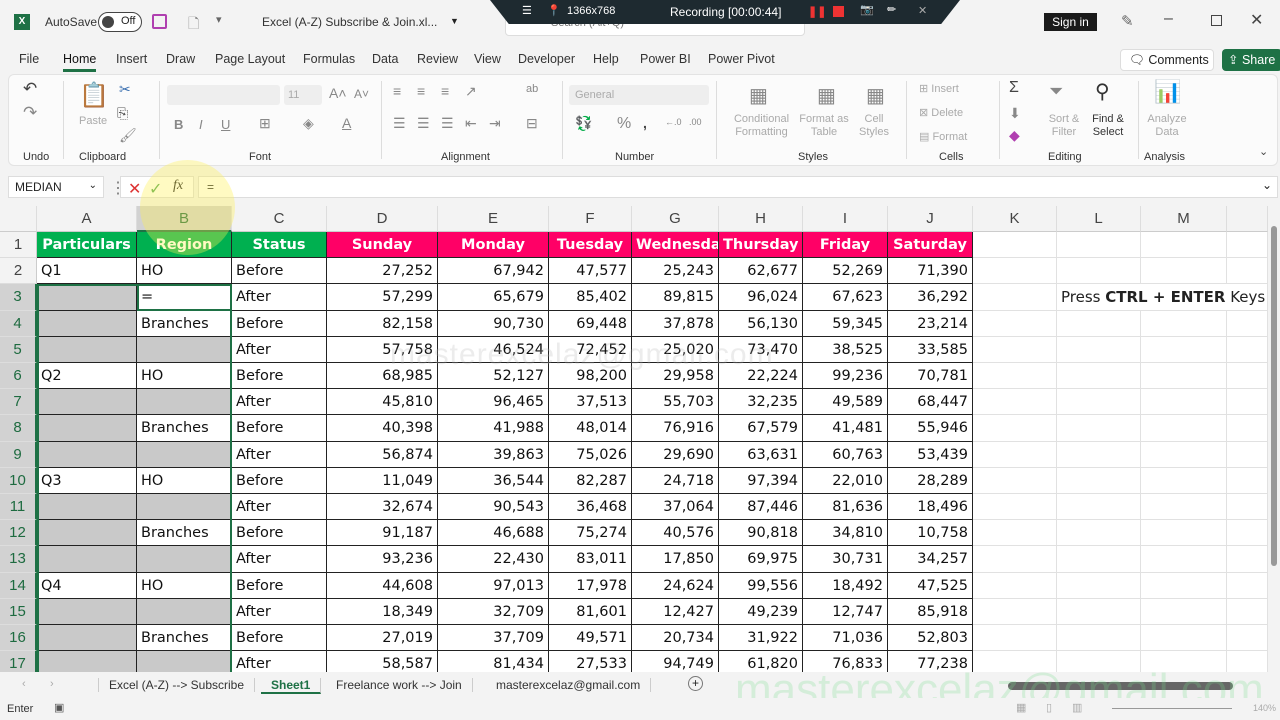 This screenshot has width=1280, height=720. Describe the element at coordinates (624, 123) in the screenshot. I see `percent-icon: %` at that location.